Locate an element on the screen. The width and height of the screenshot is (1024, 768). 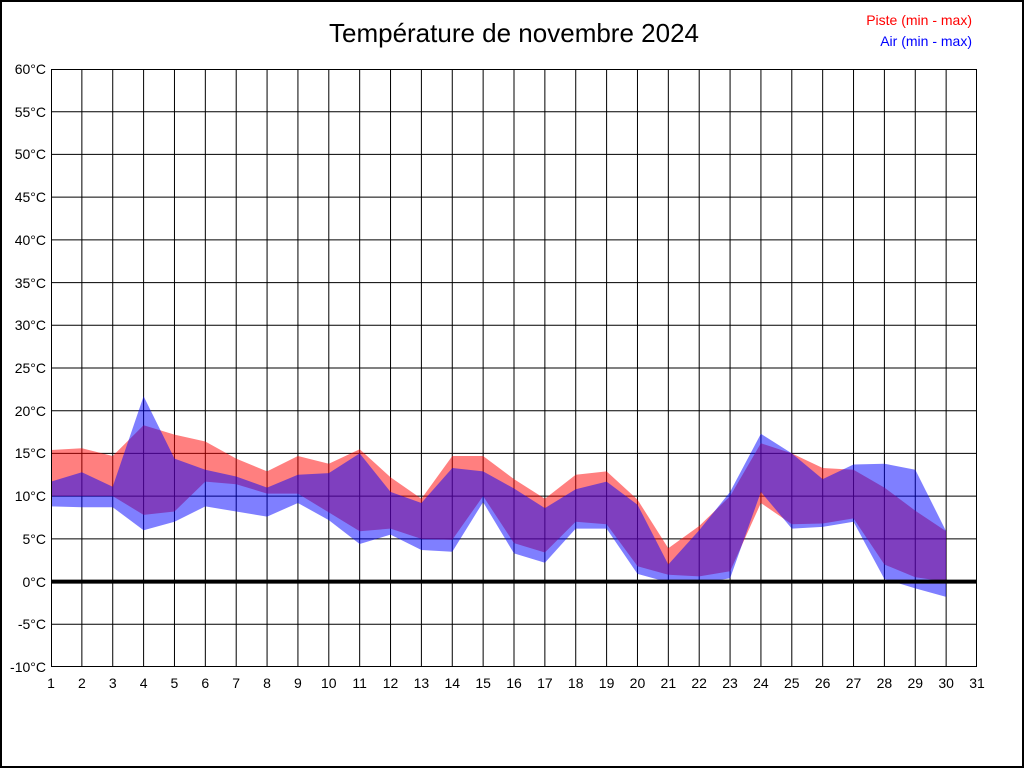
x-tick-label: 8 is located at coordinates (267, 683).